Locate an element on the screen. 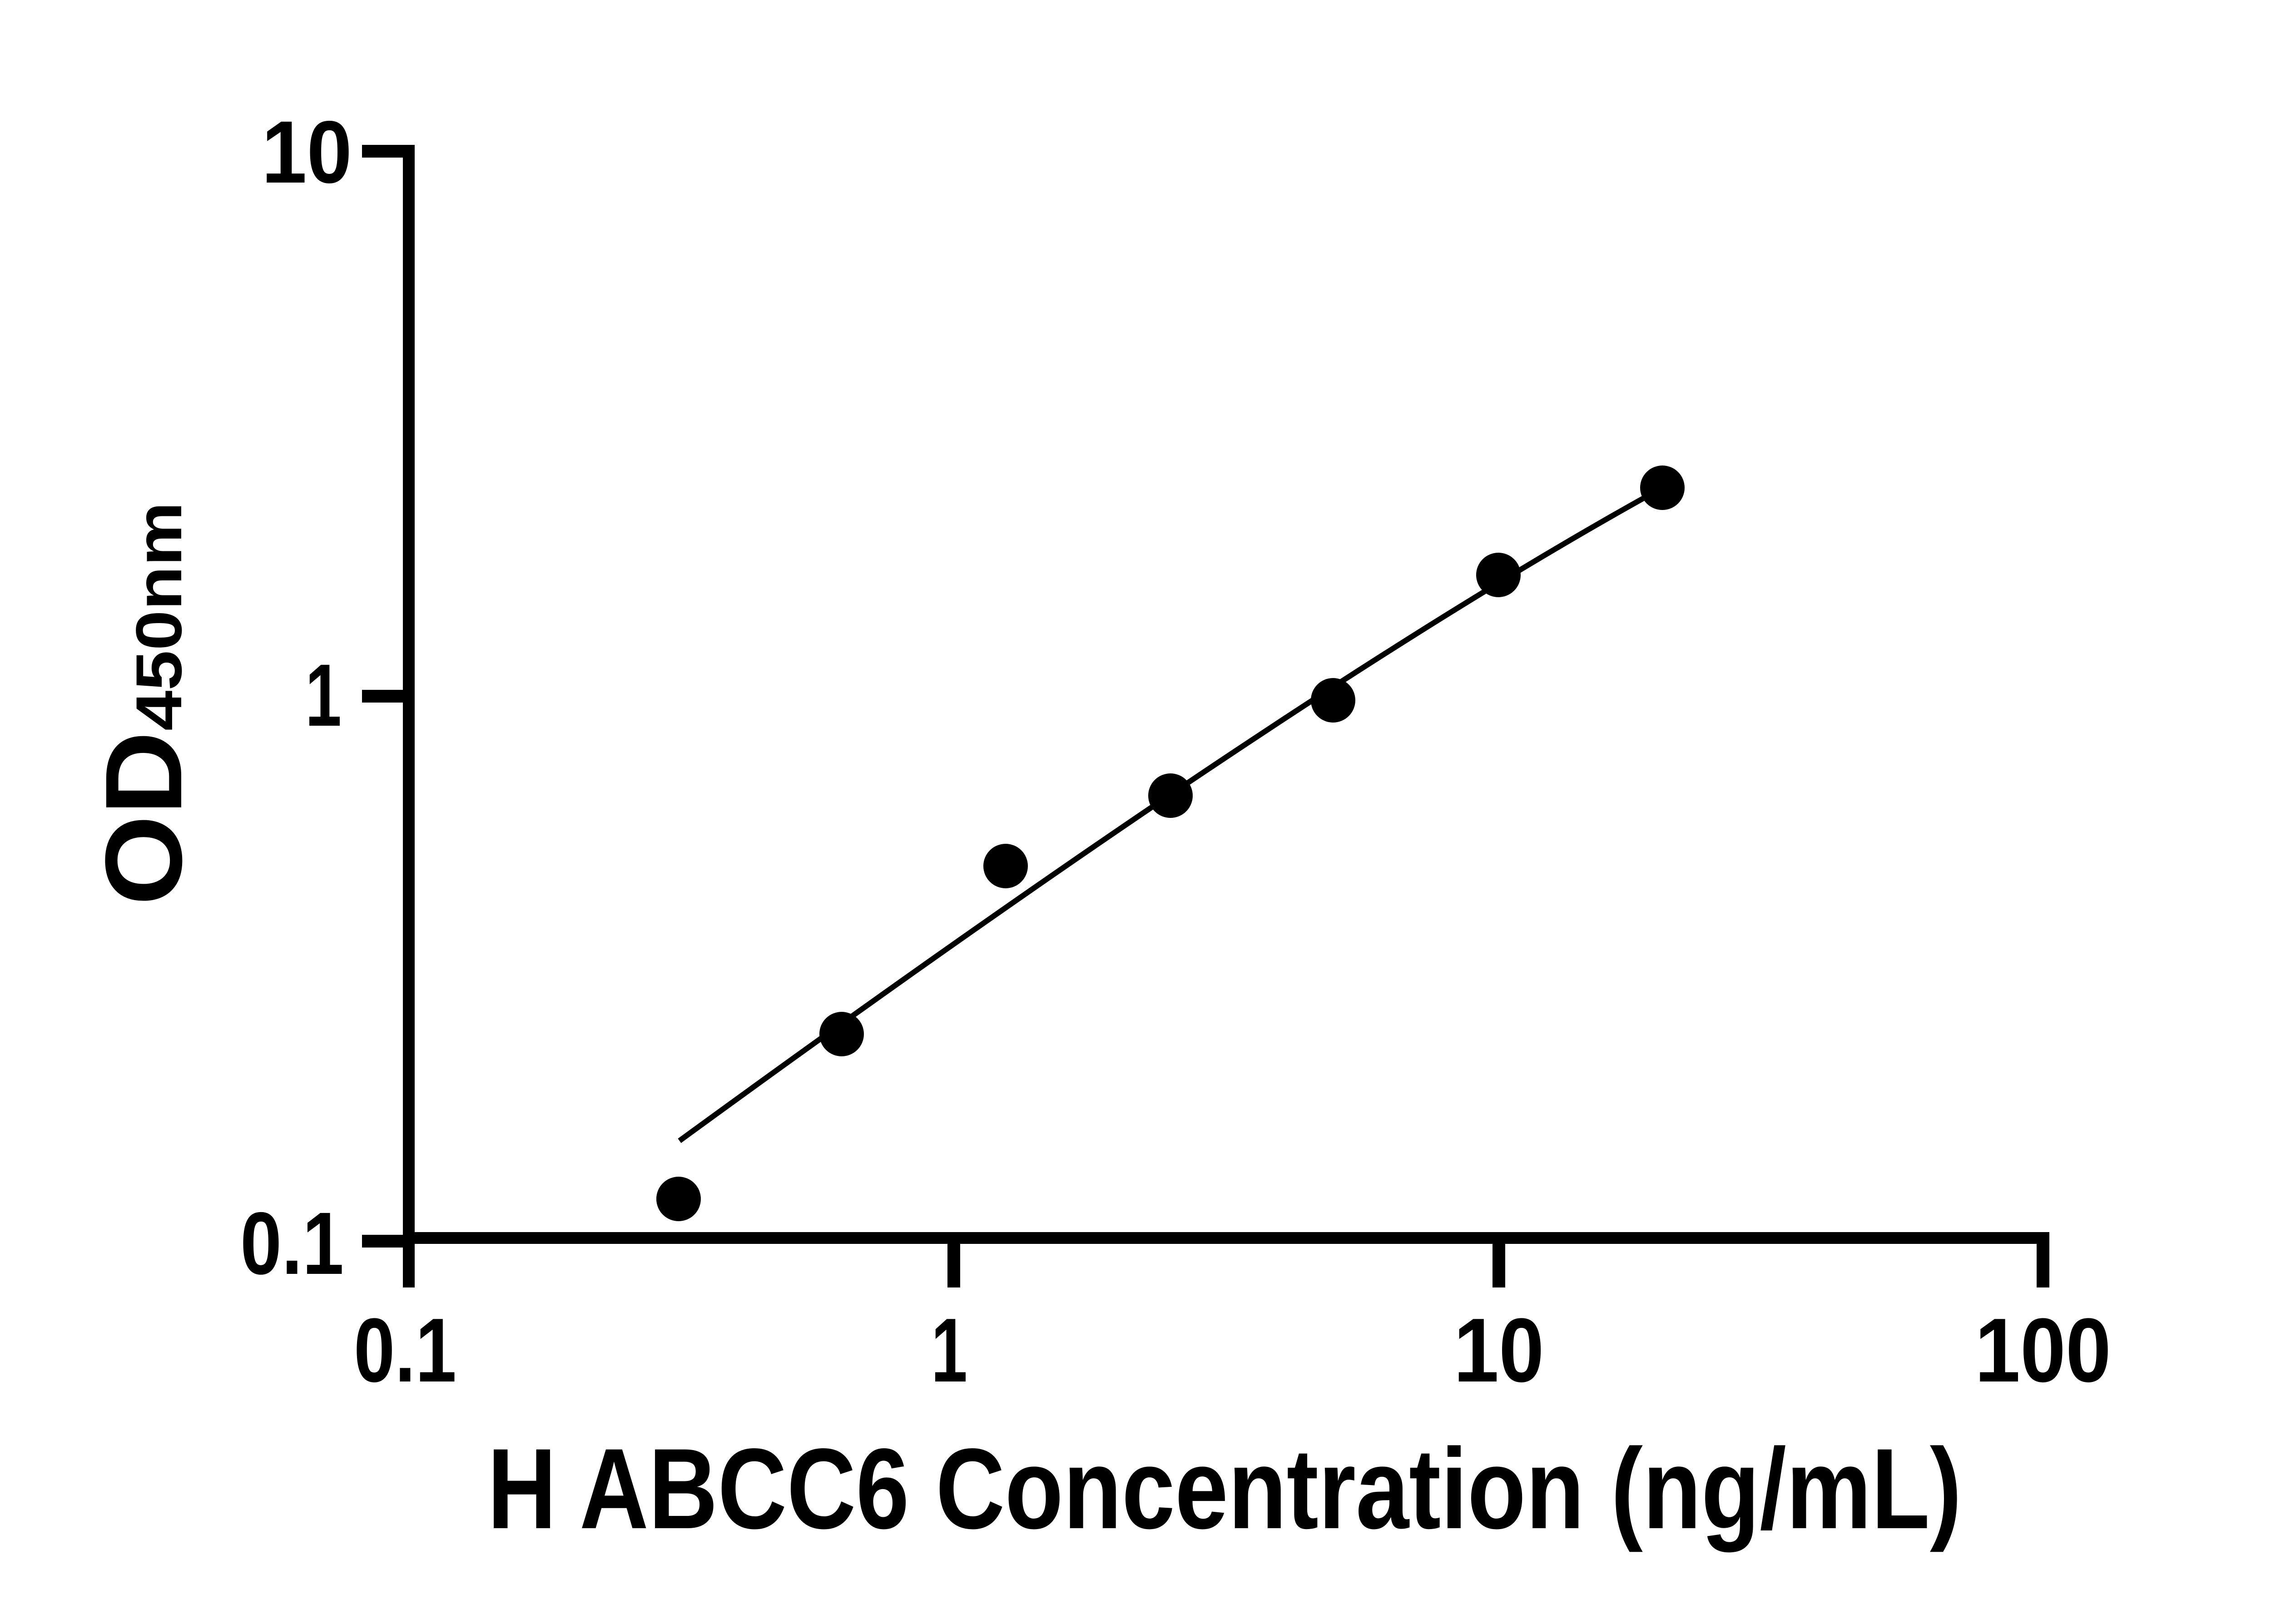 The width and height of the screenshot is (2271, 1624). svg-text: 100 is located at coordinates (2043, 1350).